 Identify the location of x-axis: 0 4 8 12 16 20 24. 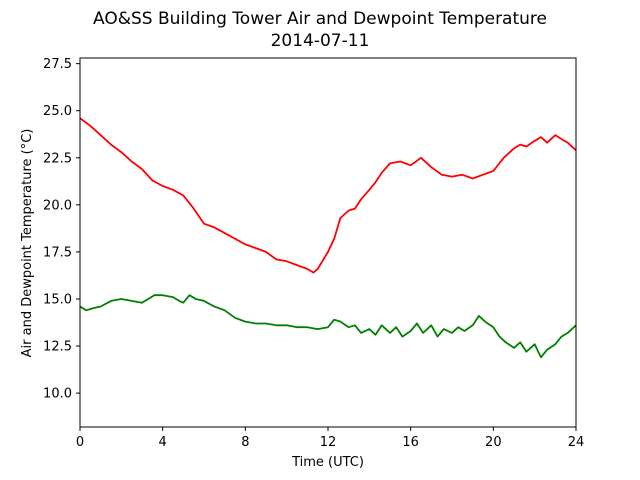
(330, 438).